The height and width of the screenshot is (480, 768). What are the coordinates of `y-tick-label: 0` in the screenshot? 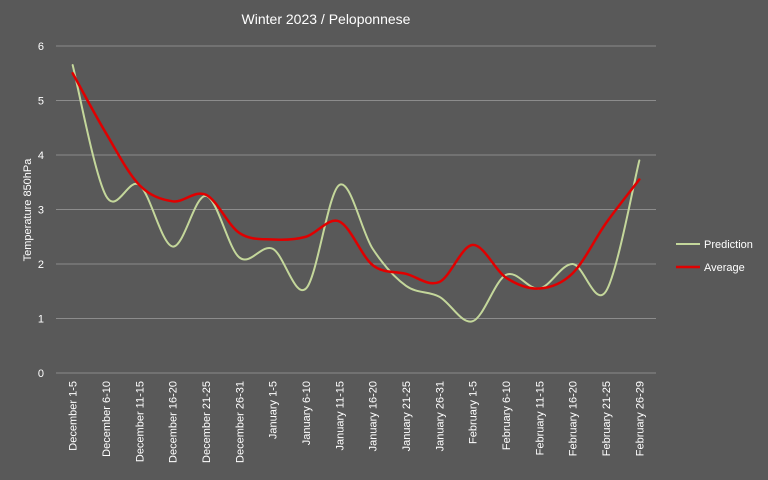 It's located at (41, 374).